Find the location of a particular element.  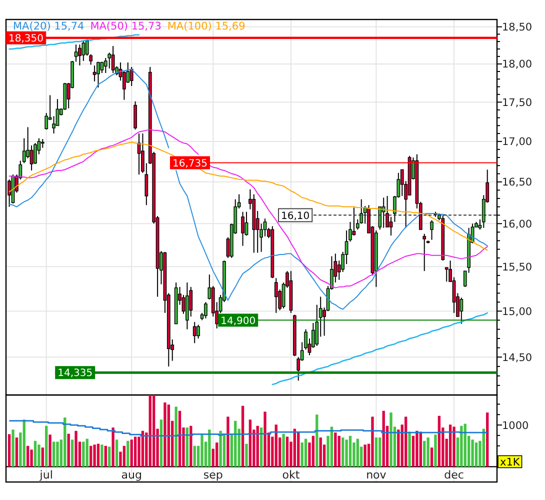

y-tick-label: 18,50 is located at coordinates (517, 28).